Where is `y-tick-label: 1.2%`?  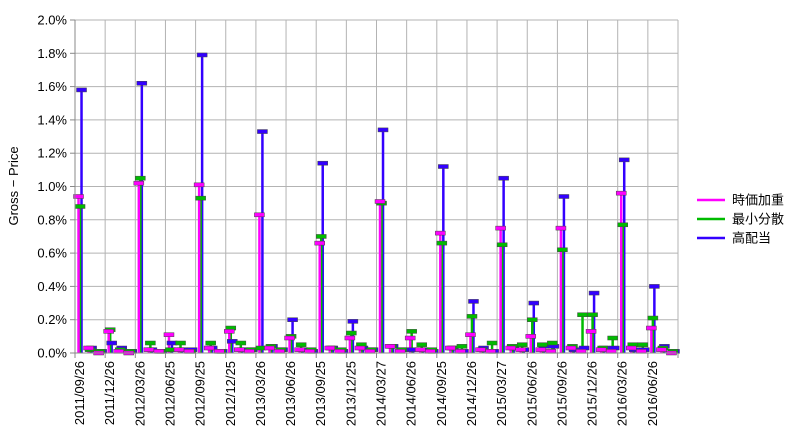 y-tick-label: 1.2% is located at coordinates (52, 153).